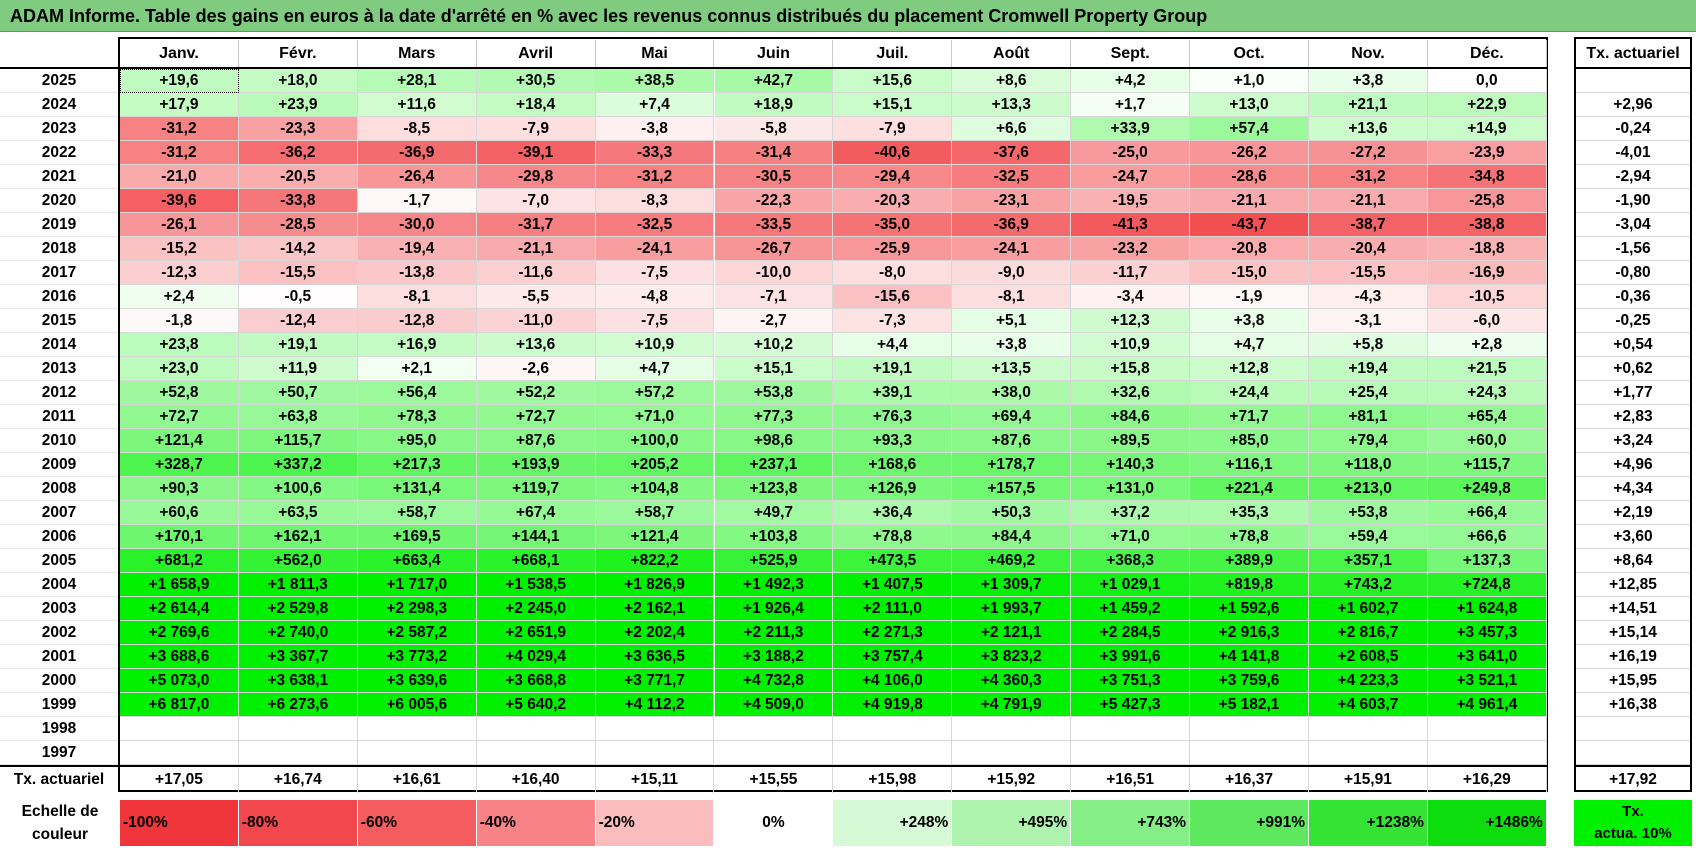 The height and width of the screenshot is (848, 1696). What do you see at coordinates (1131, 105) in the screenshot?
I see `table-cell: +1,7` at bounding box center [1131, 105].